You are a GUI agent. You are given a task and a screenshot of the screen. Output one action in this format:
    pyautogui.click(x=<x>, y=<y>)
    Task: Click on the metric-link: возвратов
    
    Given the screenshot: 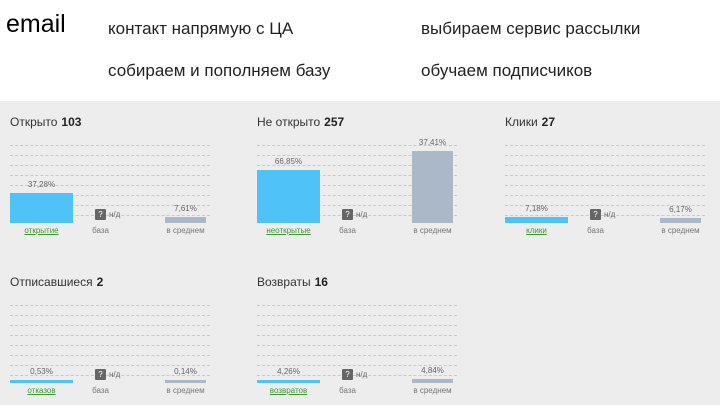 What is the action you would take?
    pyautogui.click(x=288, y=390)
    